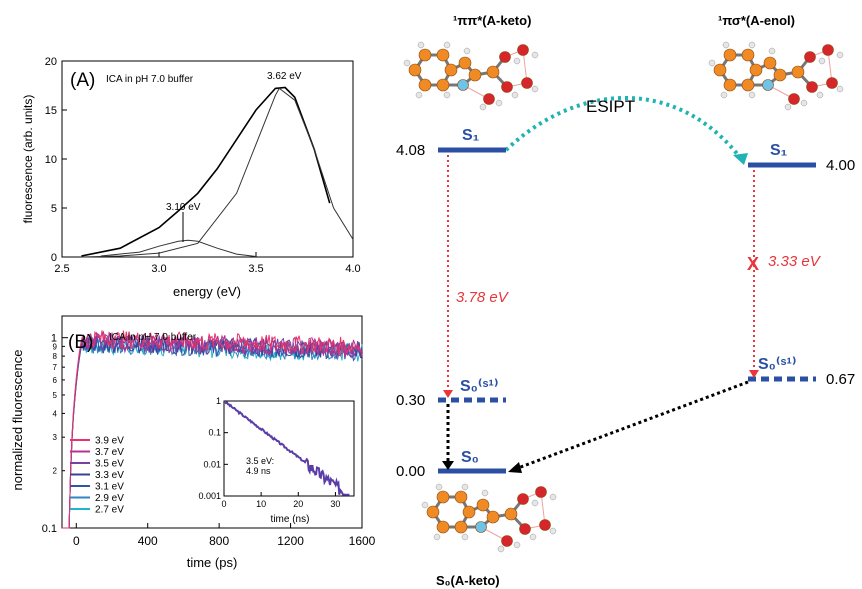  I want to click on panel-b-title: ICA in pH 7.0 buffer, so click(153, 337).